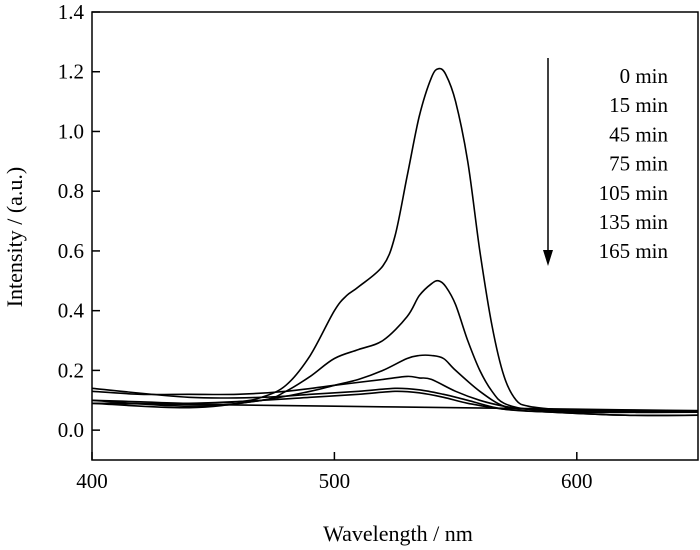 This screenshot has height=550, width=700. Describe the element at coordinates (638, 105) in the screenshot. I see `legend-entry: 15 min` at that location.